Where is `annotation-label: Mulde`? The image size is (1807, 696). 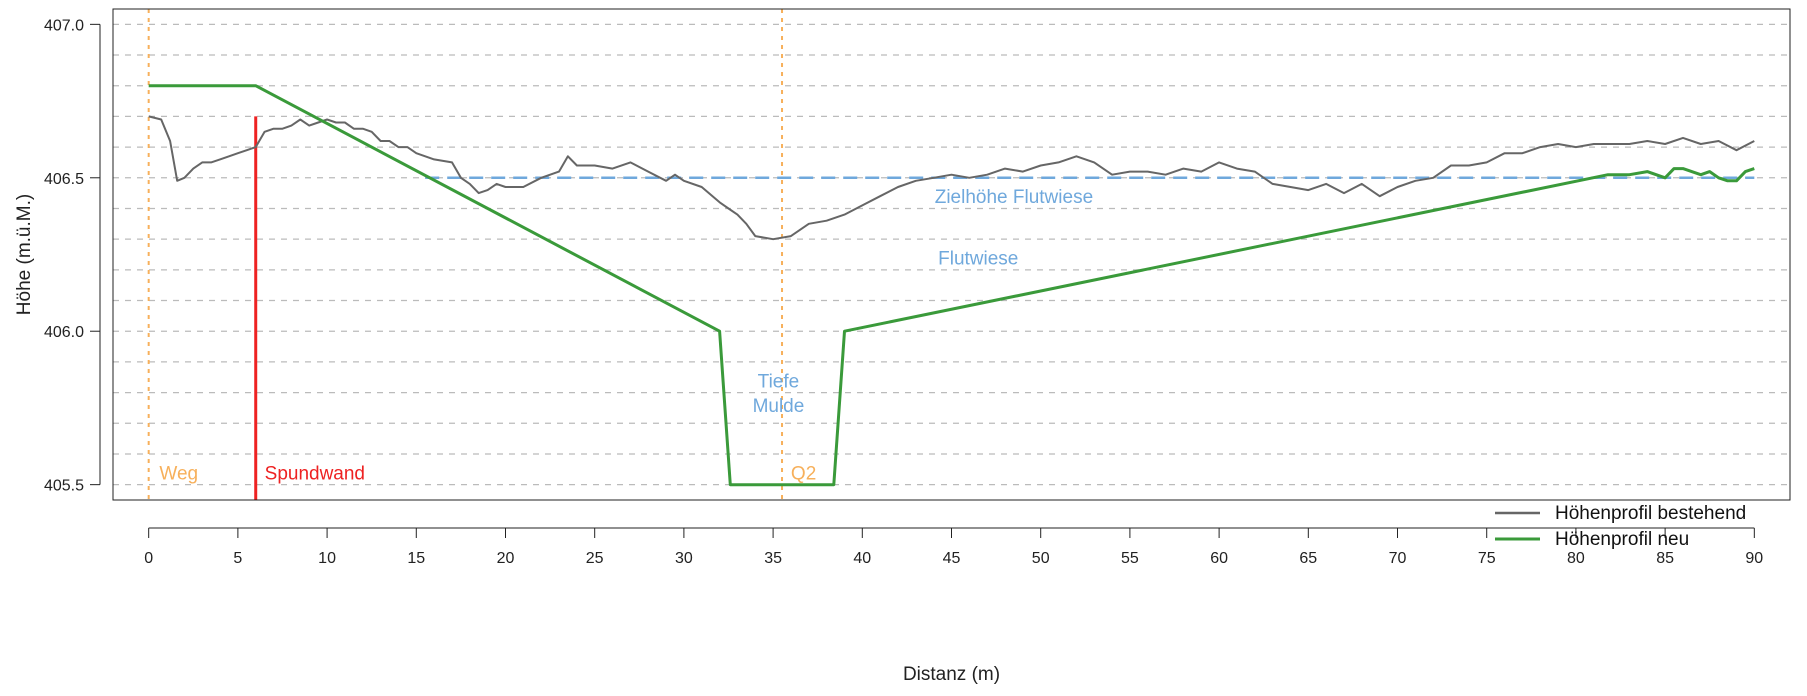
annotation-label: Mulde is located at coordinates (779, 406).